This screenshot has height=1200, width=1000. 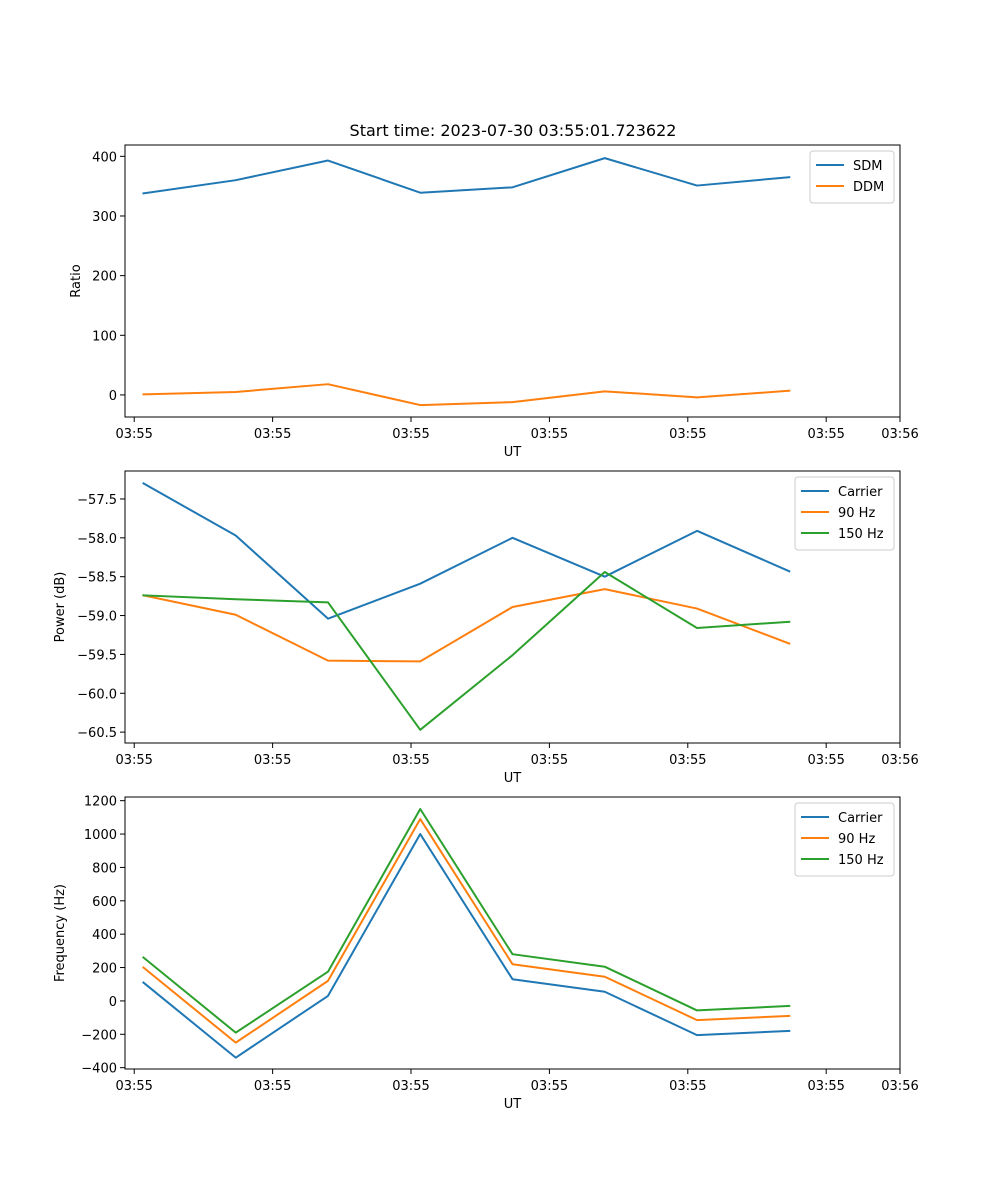 What do you see at coordinates (104, 902) in the screenshot?
I see `chart-3-y-tick-label: 600` at bounding box center [104, 902].